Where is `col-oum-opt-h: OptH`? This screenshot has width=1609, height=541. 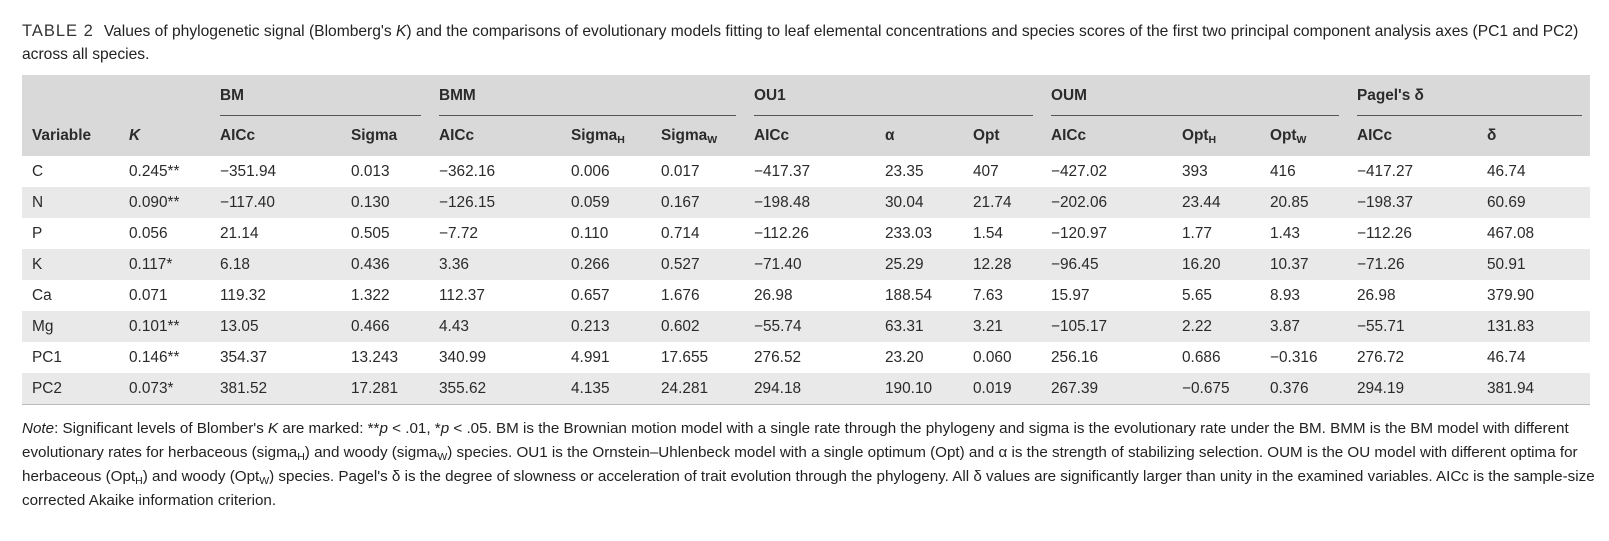 col-oum-opt-h: OptH is located at coordinates (1216, 136).